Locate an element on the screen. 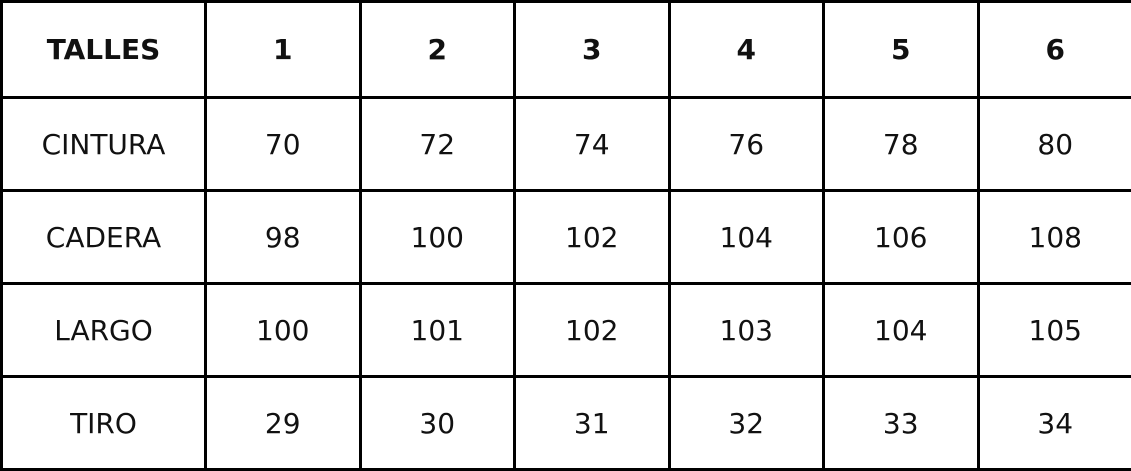 The width and height of the screenshot is (1131, 471). row-label: LARGO is located at coordinates (104, 330).